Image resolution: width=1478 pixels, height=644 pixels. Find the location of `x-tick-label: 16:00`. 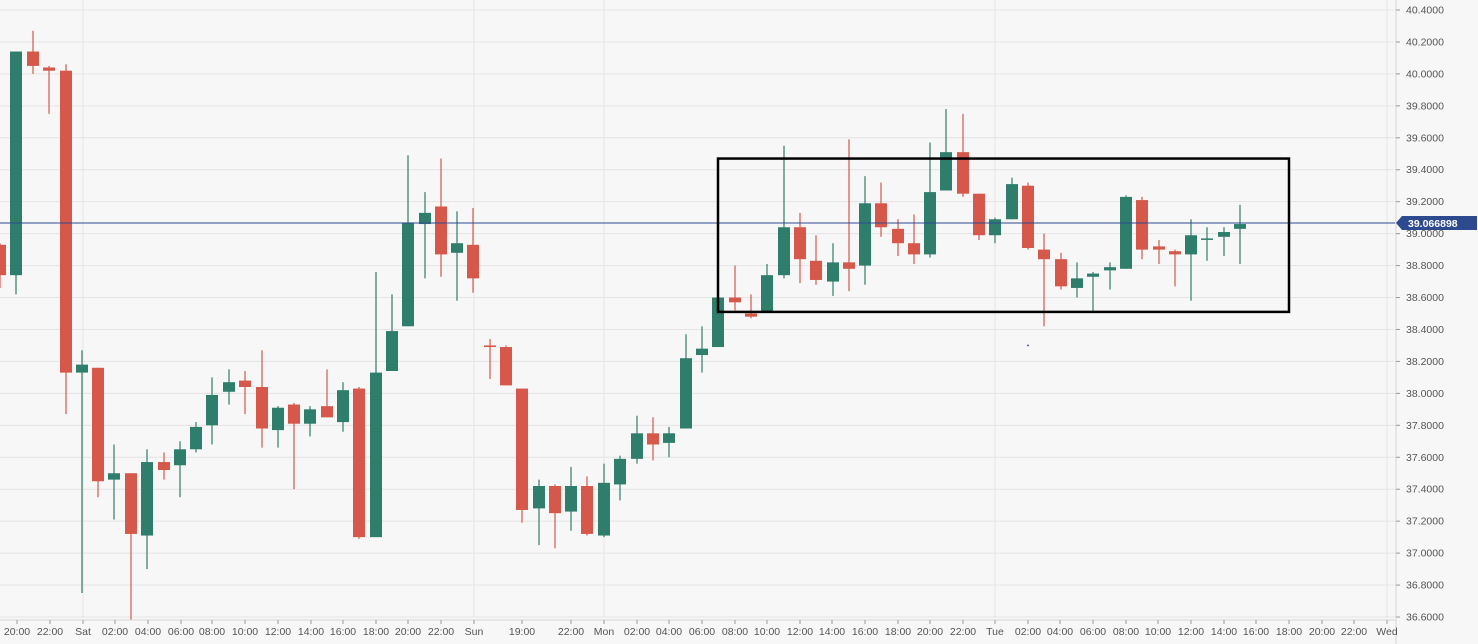

x-tick-label: 16:00 is located at coordinates (865, 632).